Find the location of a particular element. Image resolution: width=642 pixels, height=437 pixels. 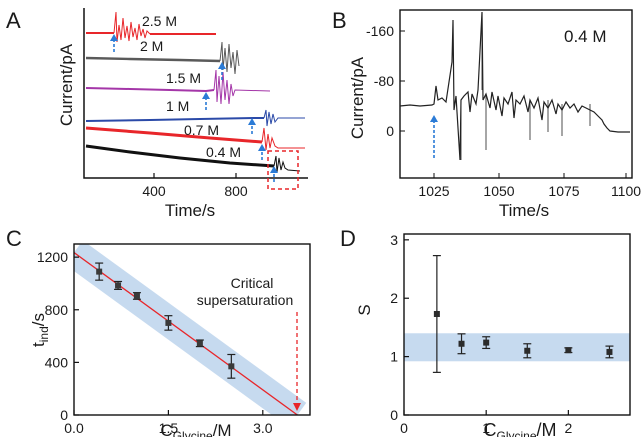

panel-a-xtick-label: 400 is located at coordinates (154, 191).